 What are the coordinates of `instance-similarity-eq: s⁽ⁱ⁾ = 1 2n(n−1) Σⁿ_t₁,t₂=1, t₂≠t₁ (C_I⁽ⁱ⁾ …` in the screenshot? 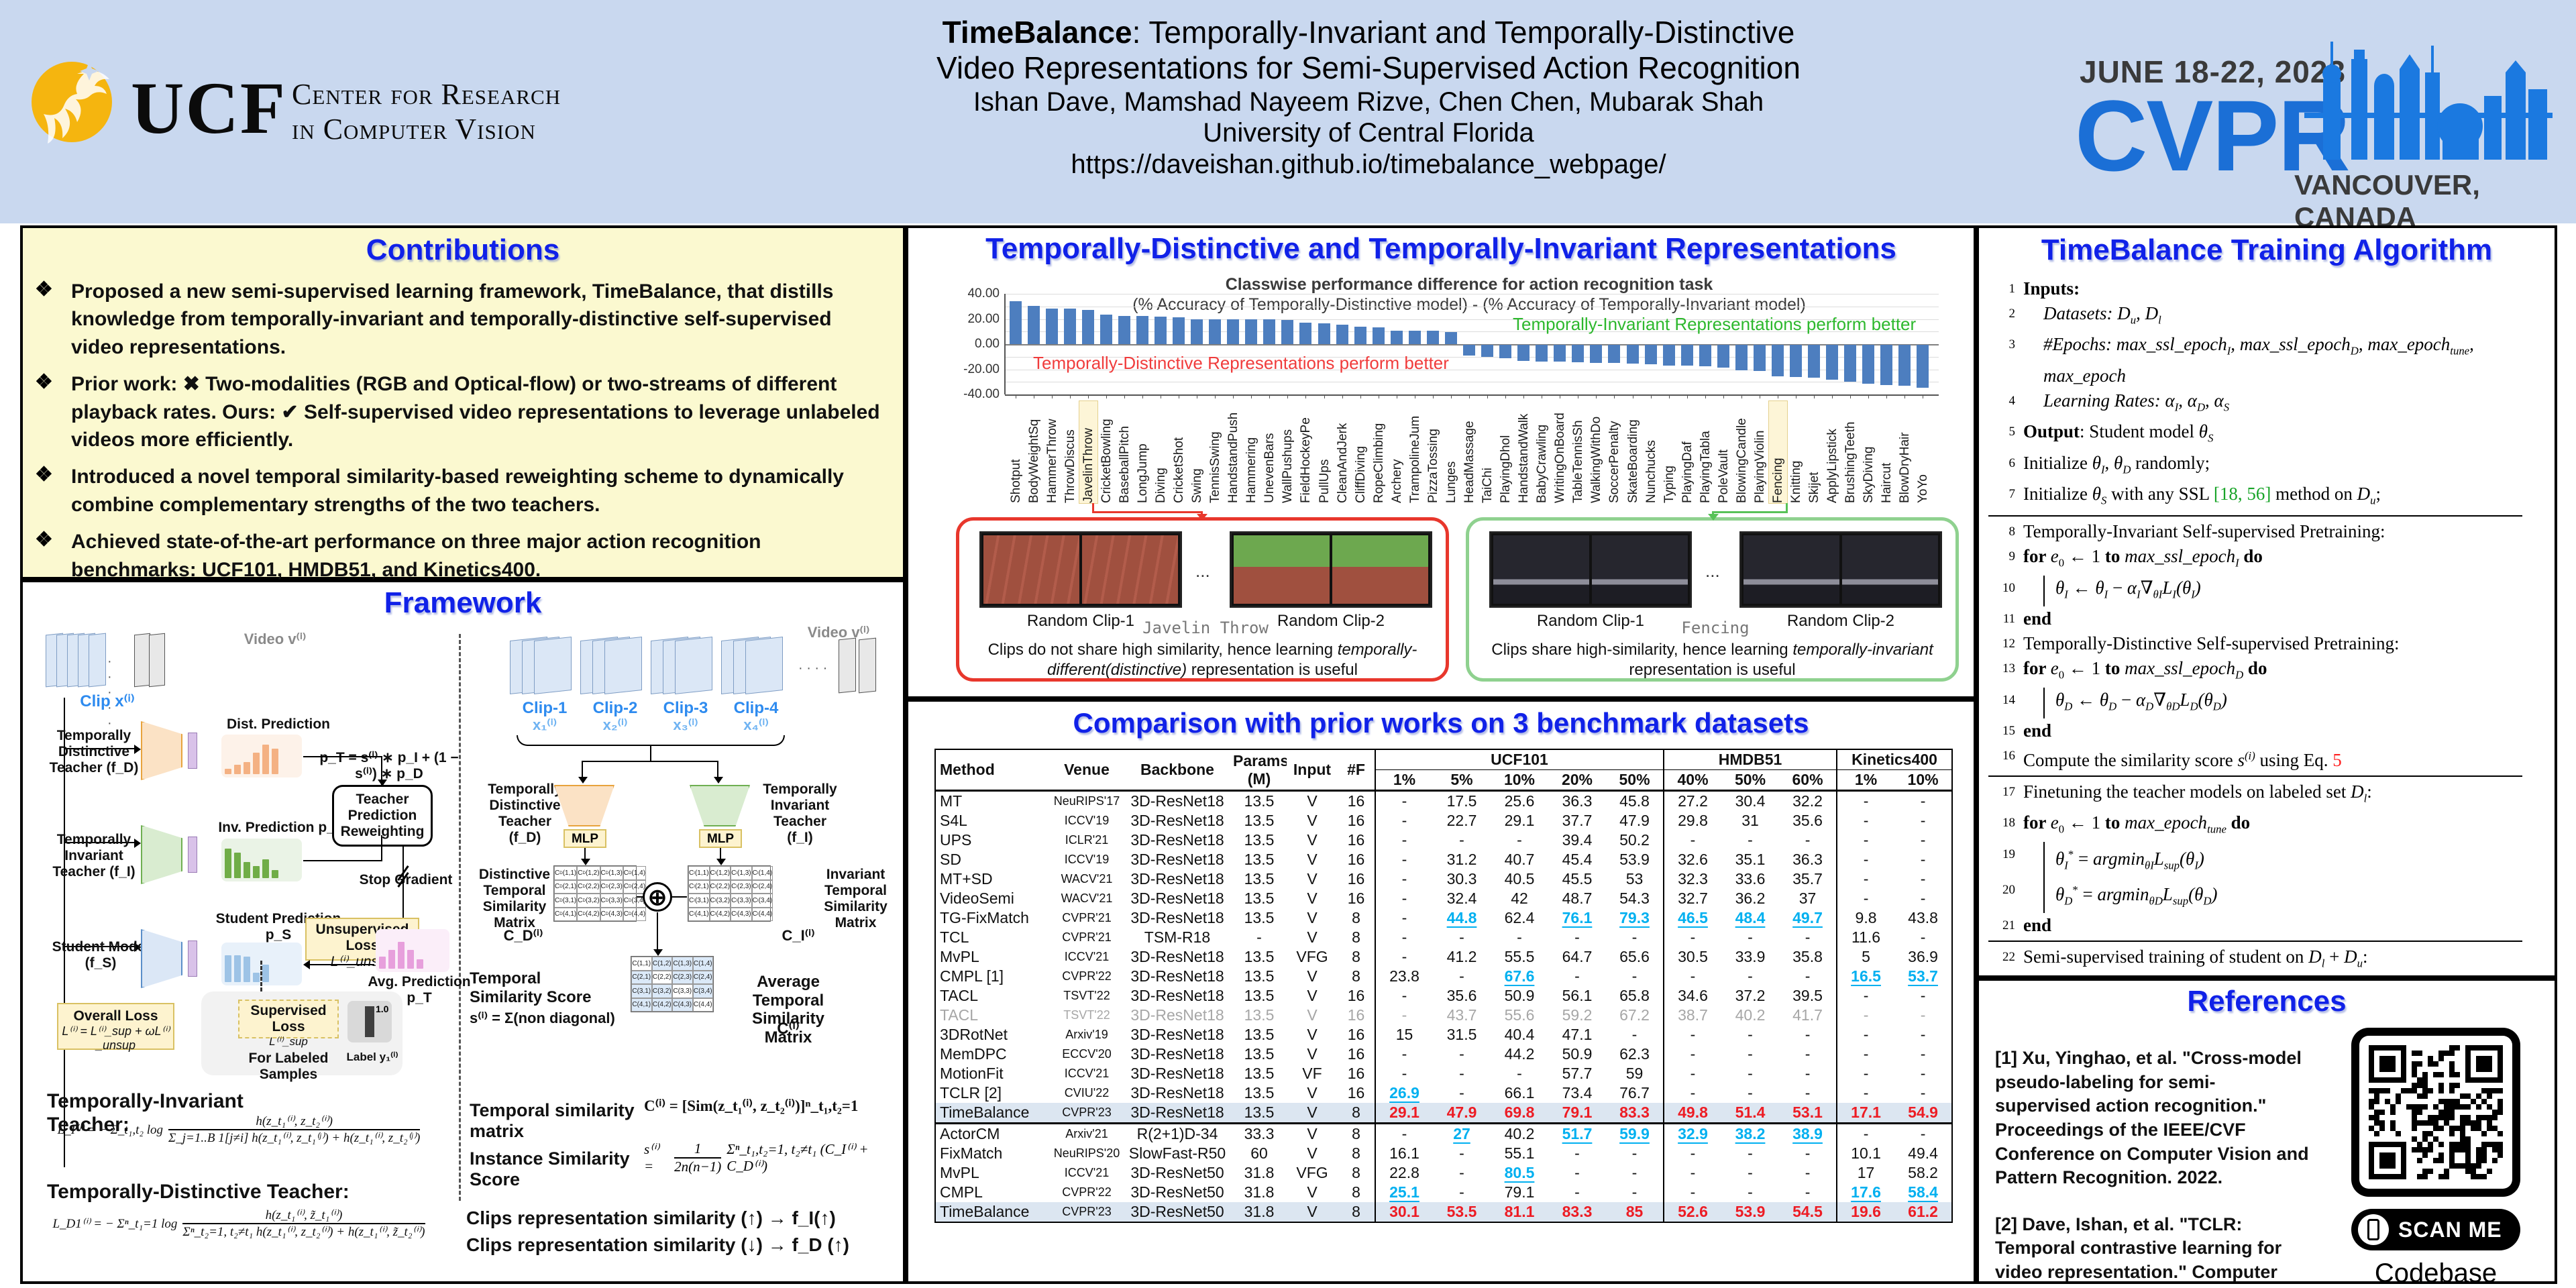 It's located at (768, 1157).